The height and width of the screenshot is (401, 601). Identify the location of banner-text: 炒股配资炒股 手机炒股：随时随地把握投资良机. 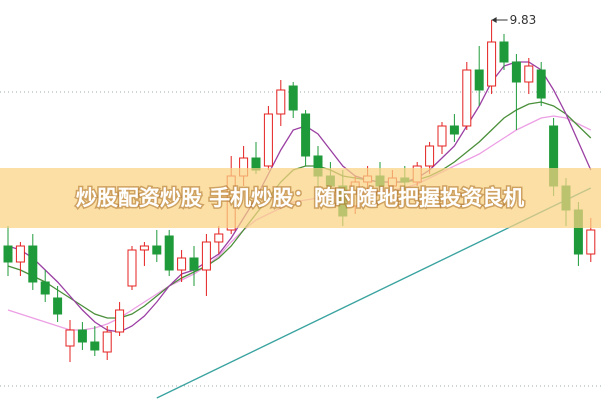
(300, 198).